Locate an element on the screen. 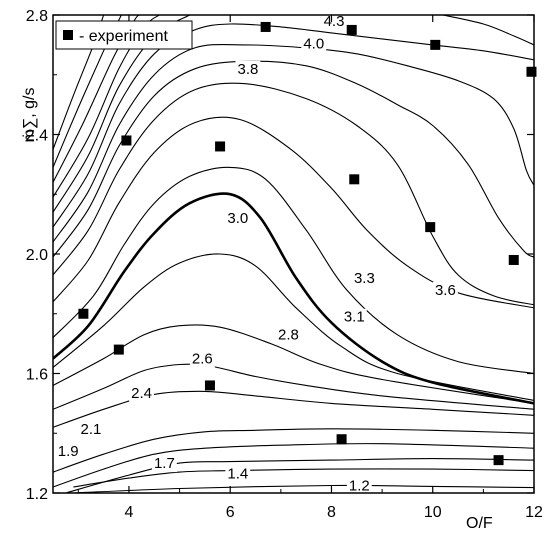 This screenshot has height=536, width=550. x-tick-label: 10 is located at coordinates (433, 512).